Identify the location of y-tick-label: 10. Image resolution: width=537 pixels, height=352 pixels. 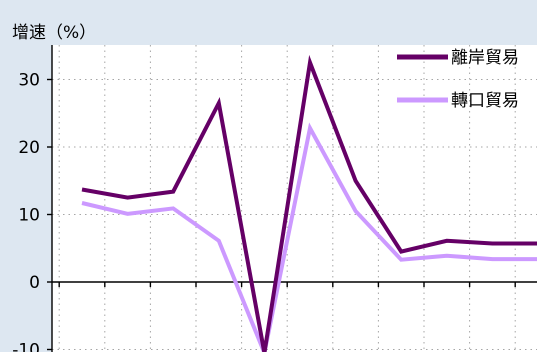
(29, 216).